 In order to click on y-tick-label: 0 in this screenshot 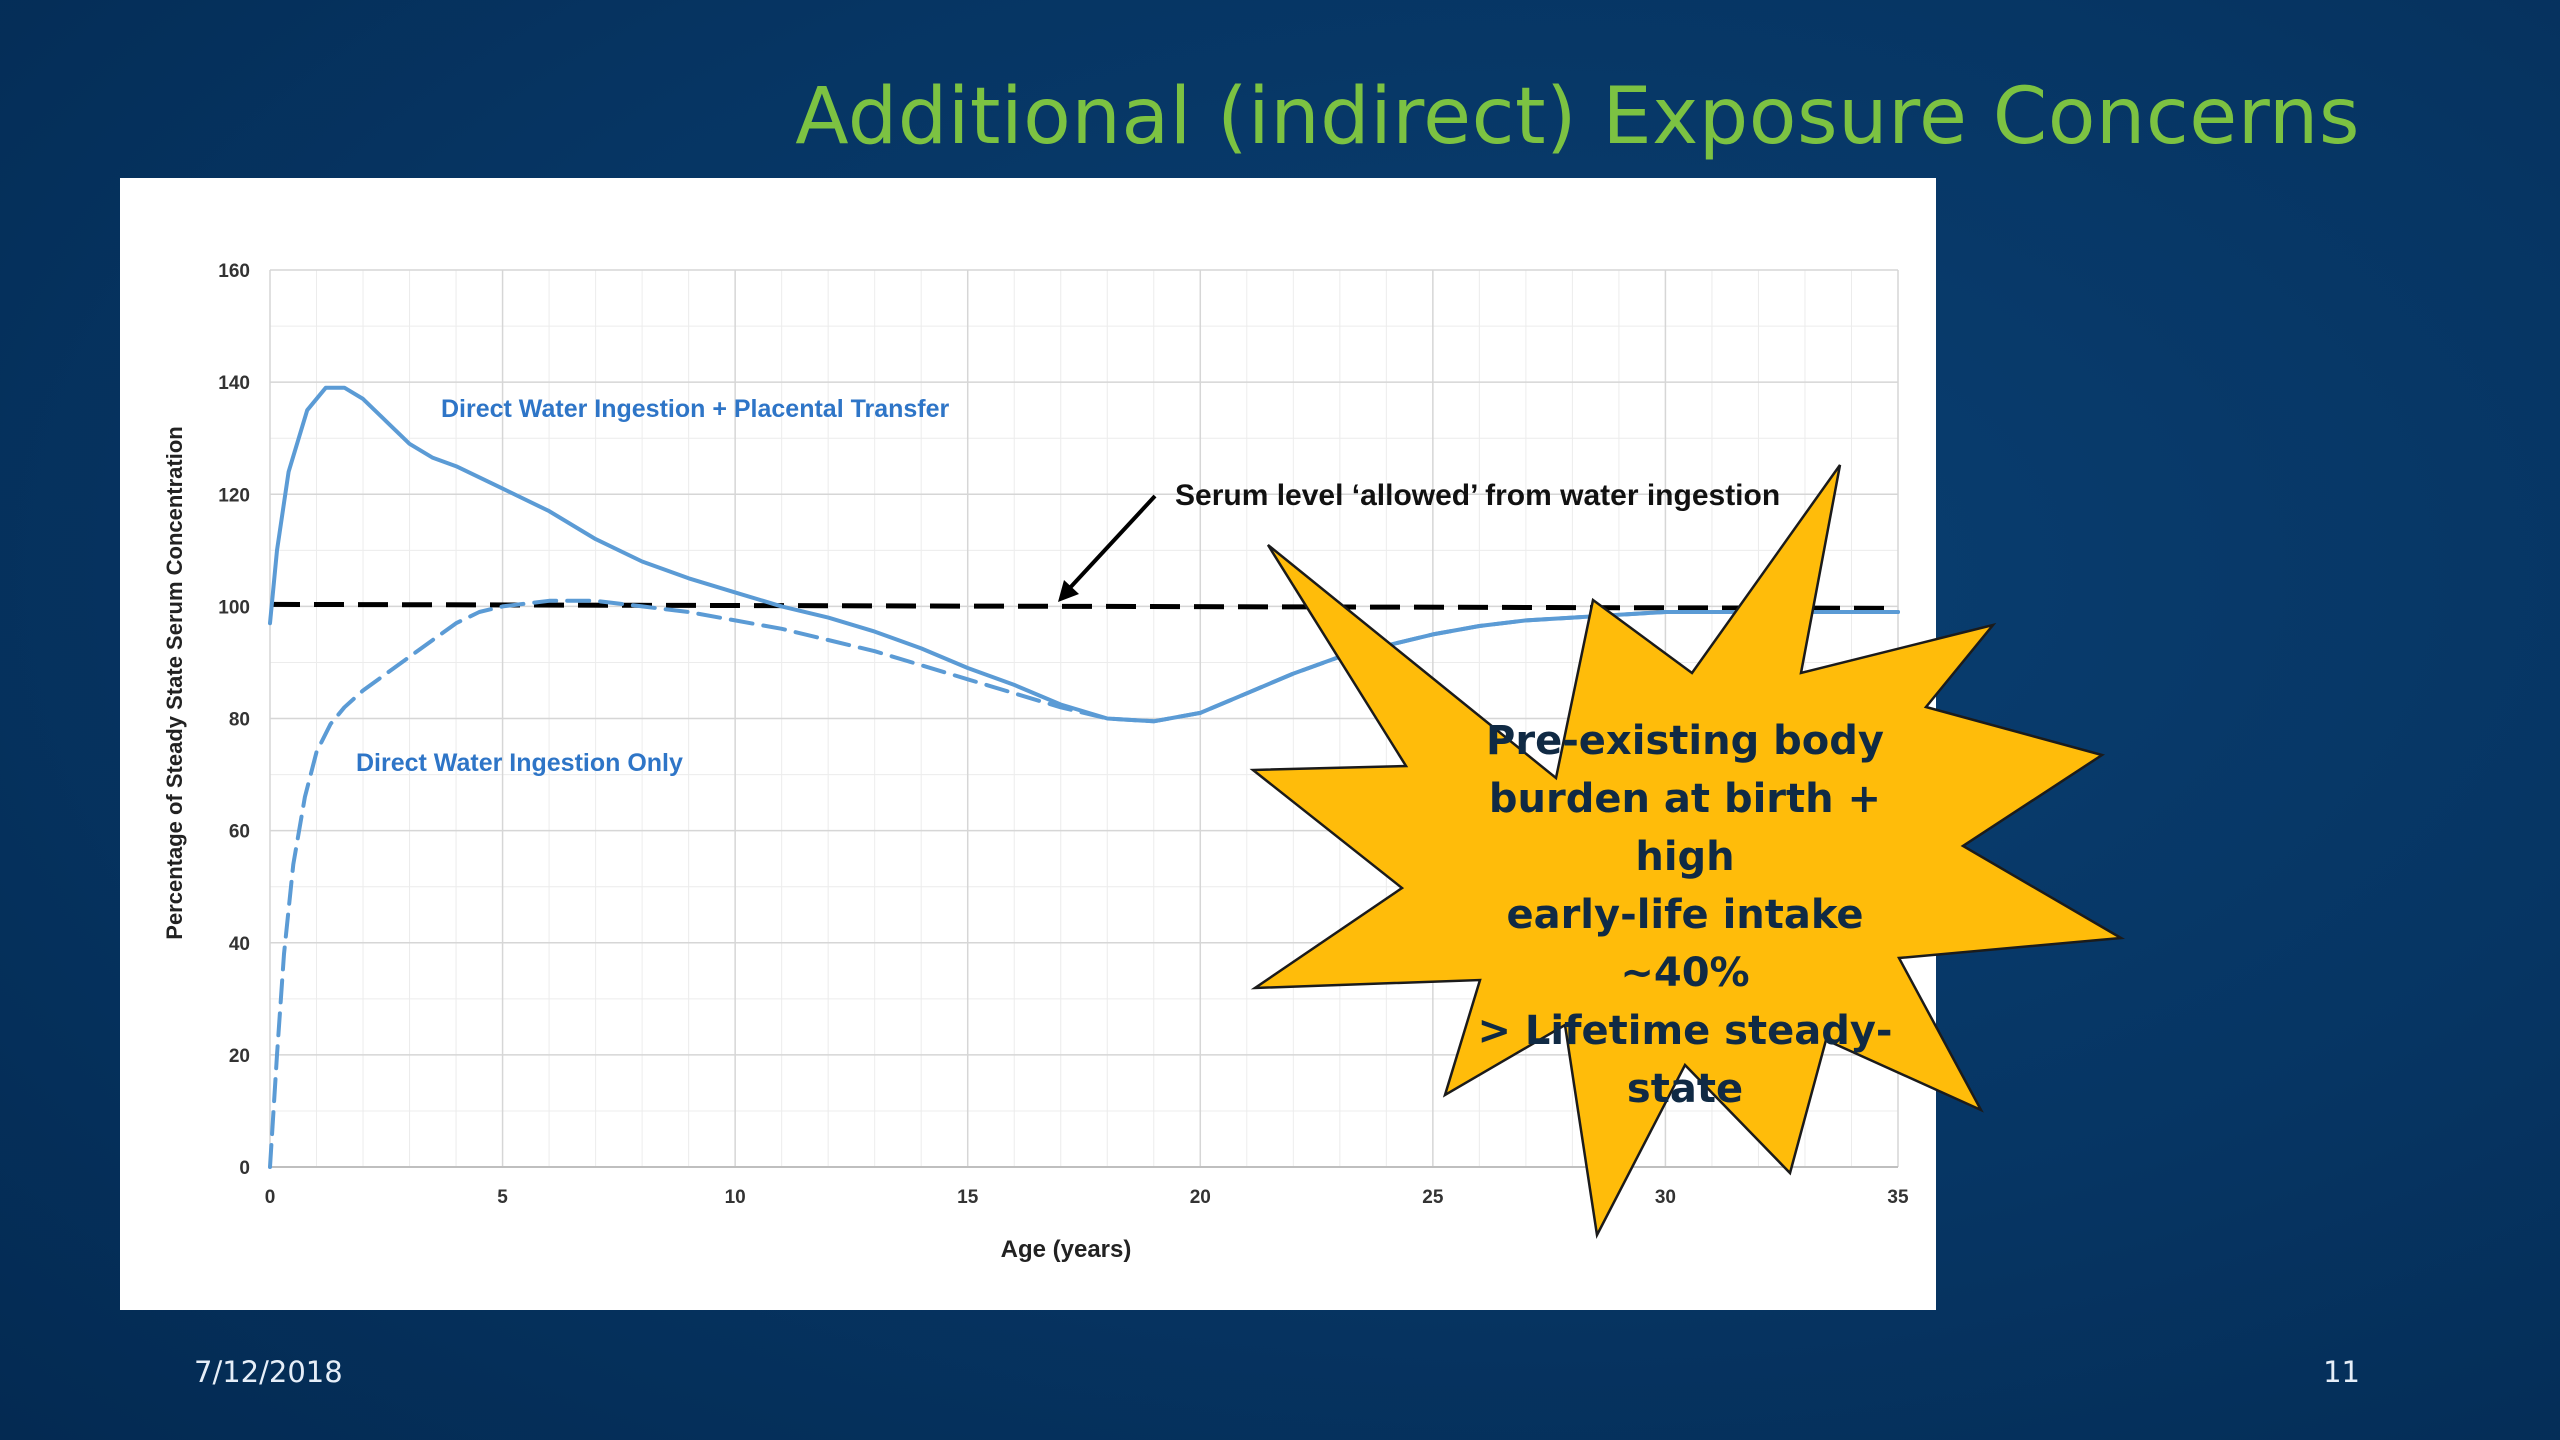, I will do `click(244, 1168)`.